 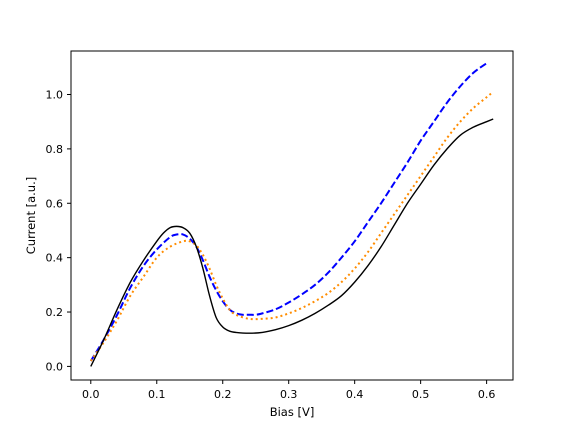 What do you see at coordinates (355, 394) in the screenshot?
I see `x-tick-label: 0.4` at bounding box center [355, 394].